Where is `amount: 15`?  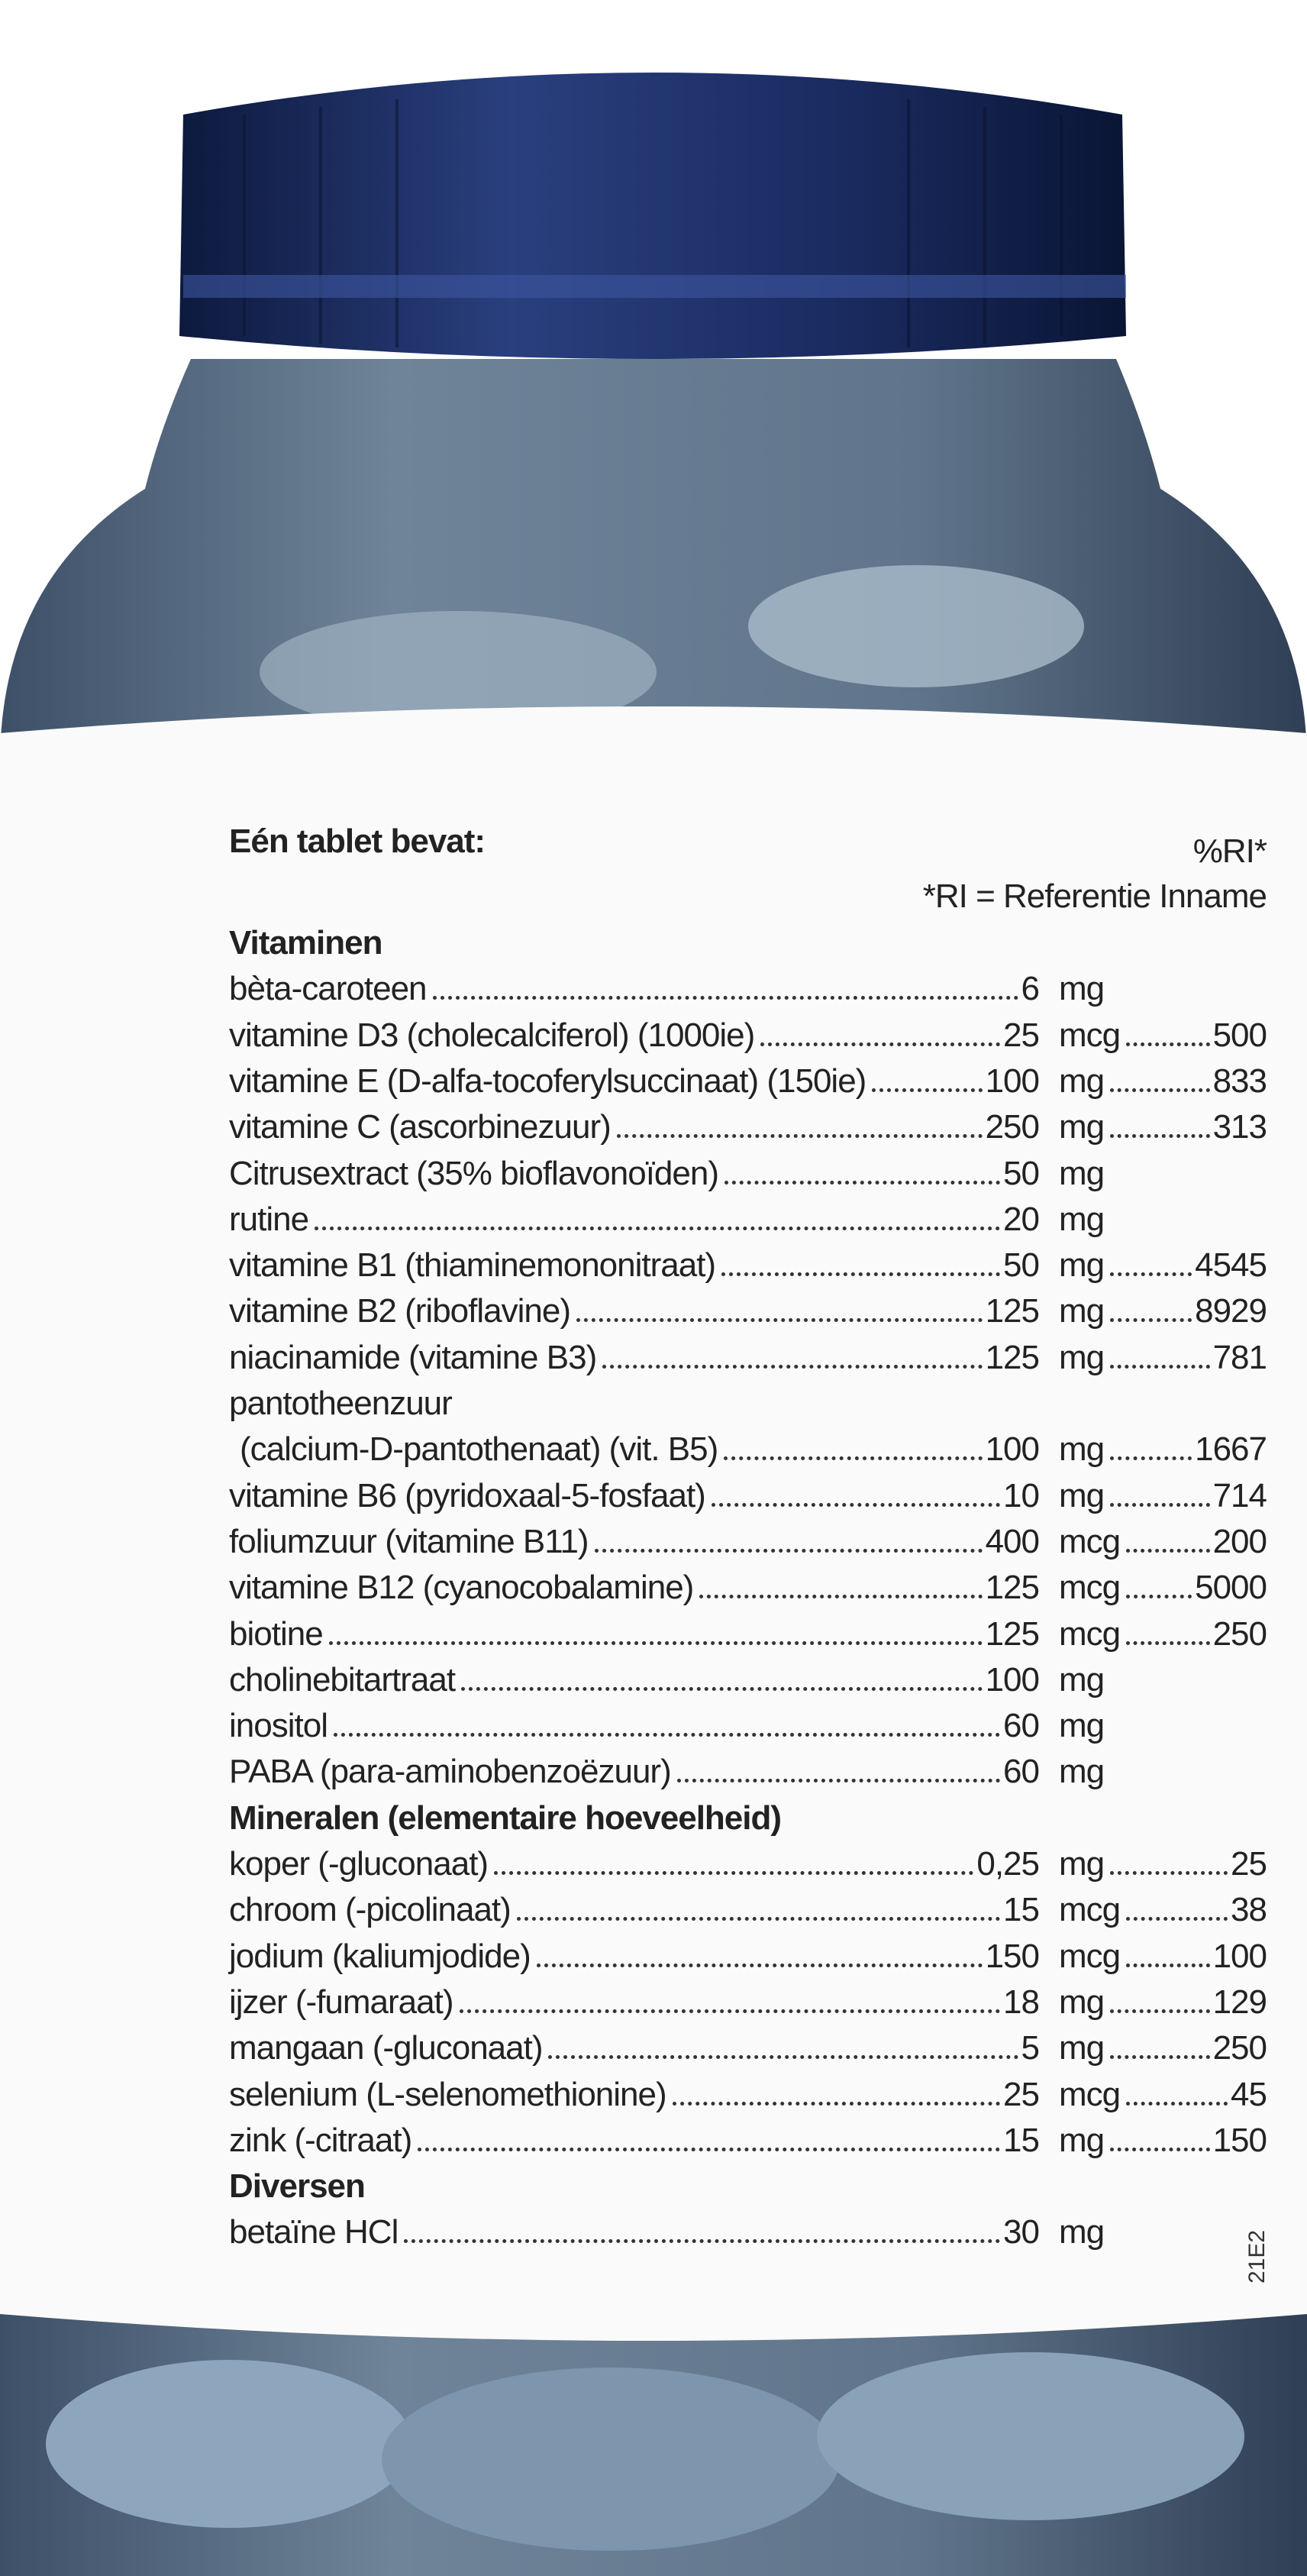 amount: 15 is located at coordinates (1021, 2140).